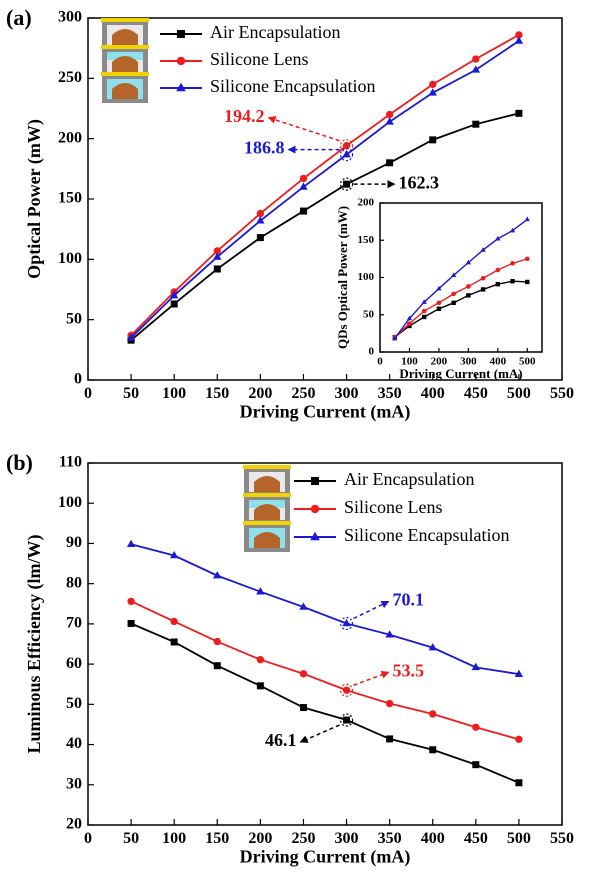  What do you see at coordinates (393, 507) in the screenshot?
I see `legend-label: Silicone Lens` at bounding box center [393, 507].